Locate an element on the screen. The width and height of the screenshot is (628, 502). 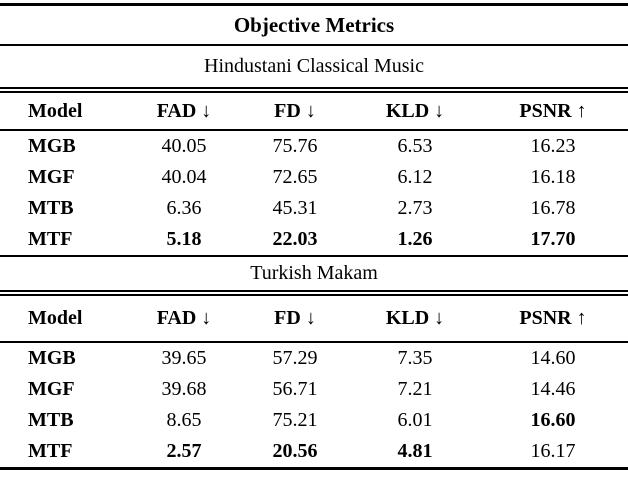
kld-cell: 6.53 is located at coordinates (415, 146).